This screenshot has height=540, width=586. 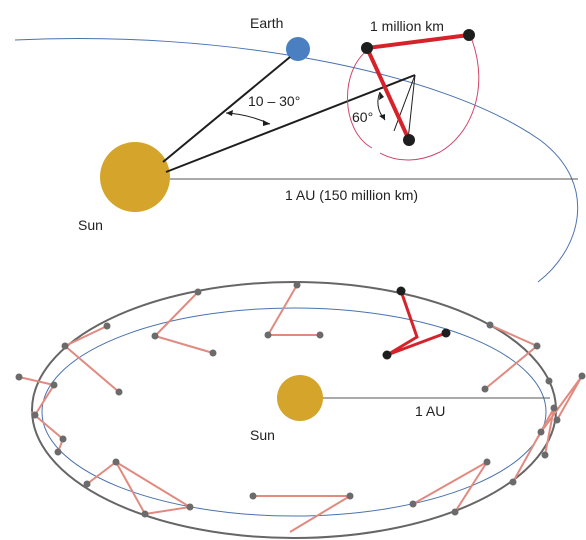 I want to click on arm-top, so click(x=418, y=41).